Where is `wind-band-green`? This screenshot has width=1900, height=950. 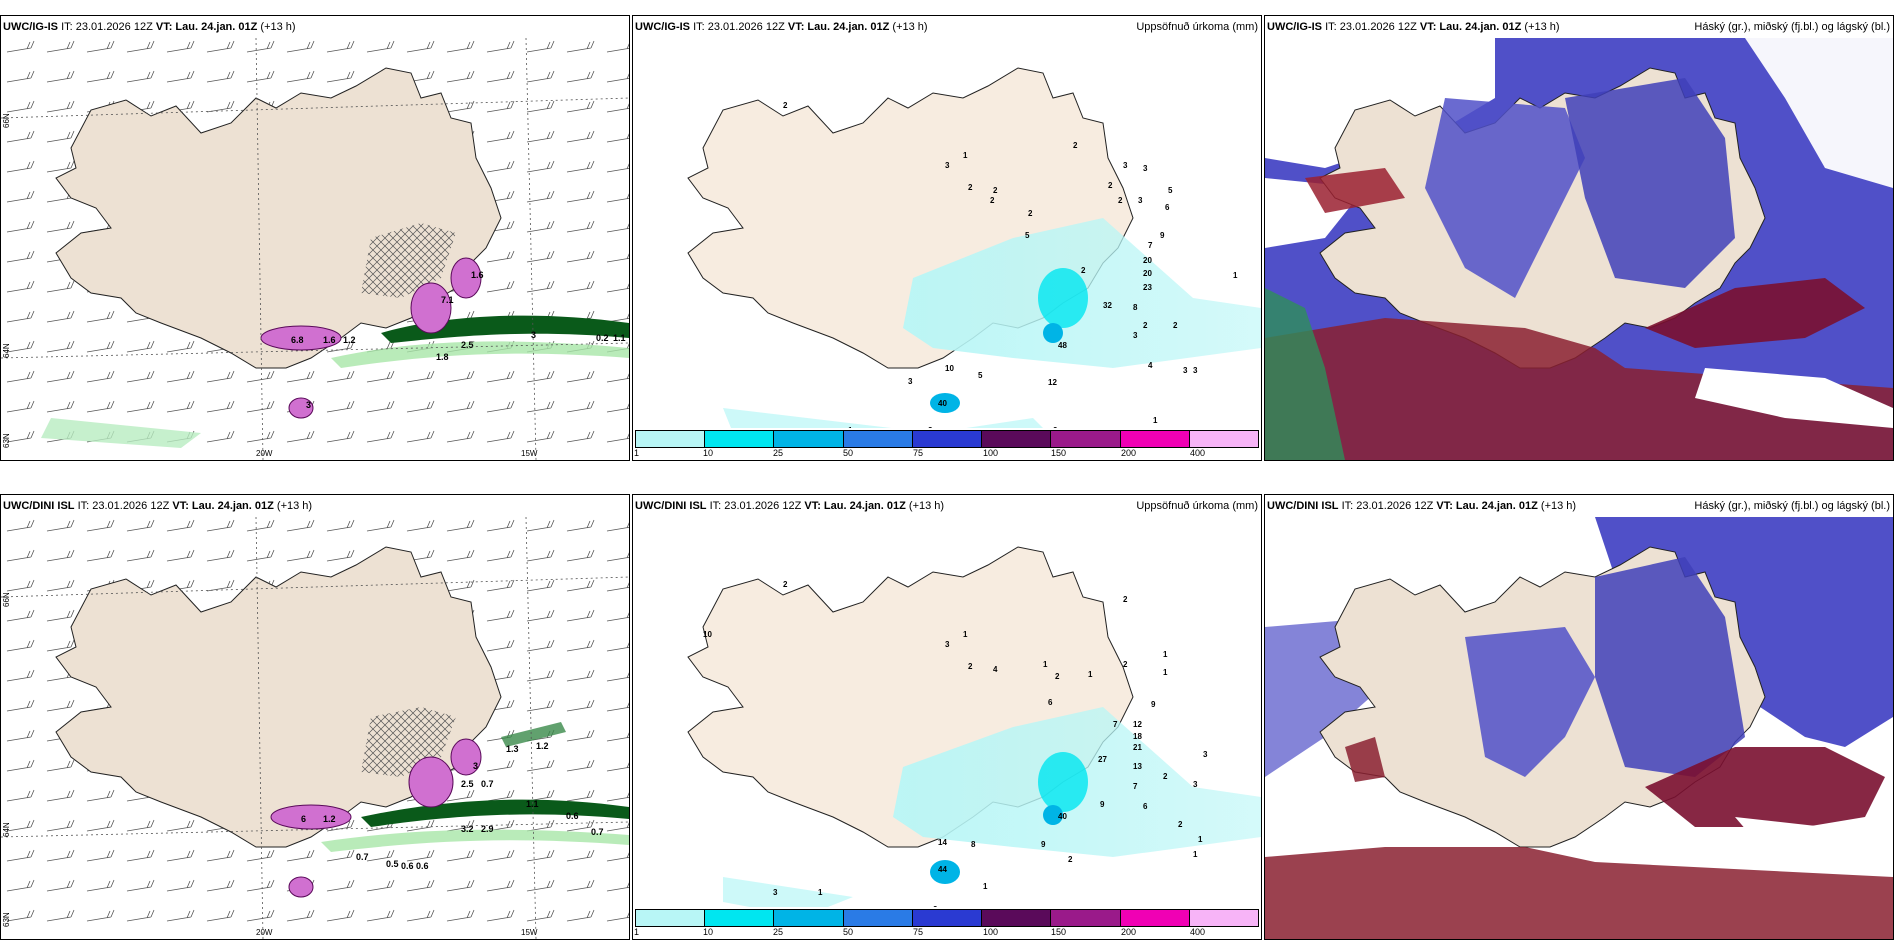 wind-band-green is located at coordinates (533, 734).